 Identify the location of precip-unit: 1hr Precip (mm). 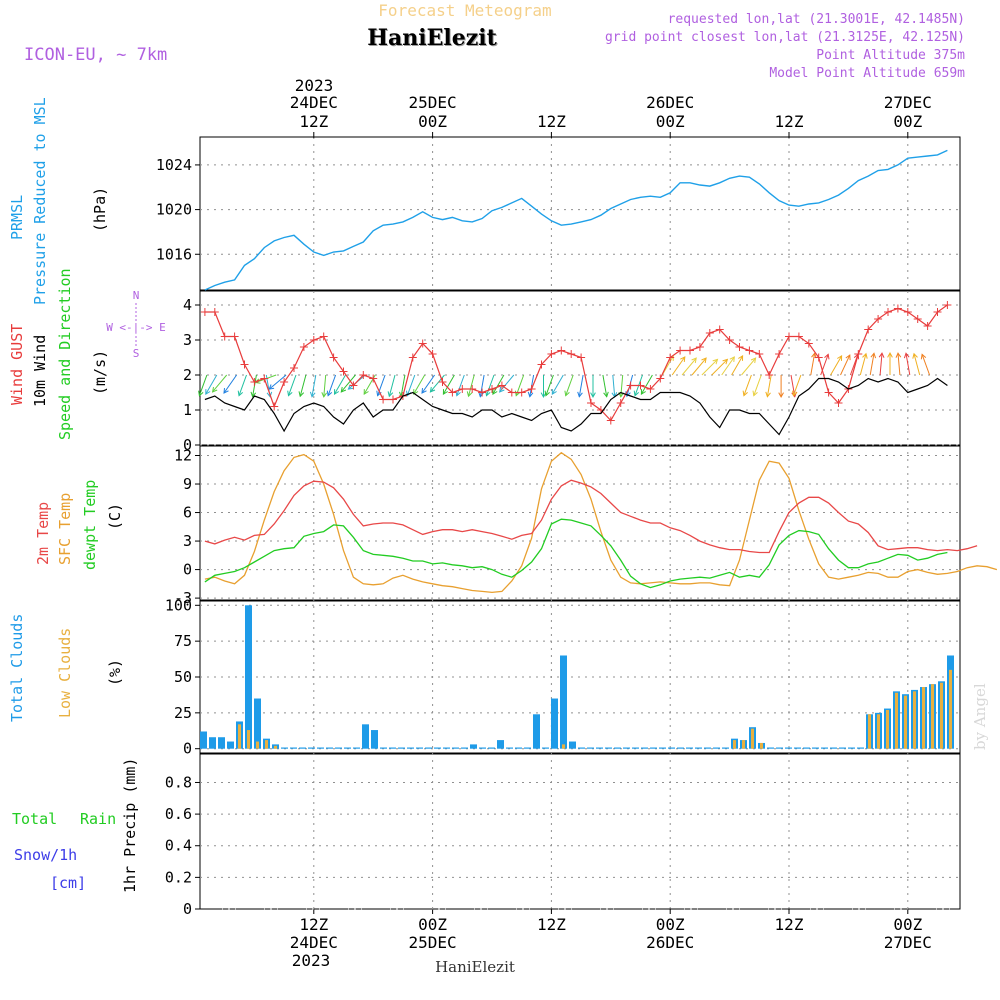
(130, 825).